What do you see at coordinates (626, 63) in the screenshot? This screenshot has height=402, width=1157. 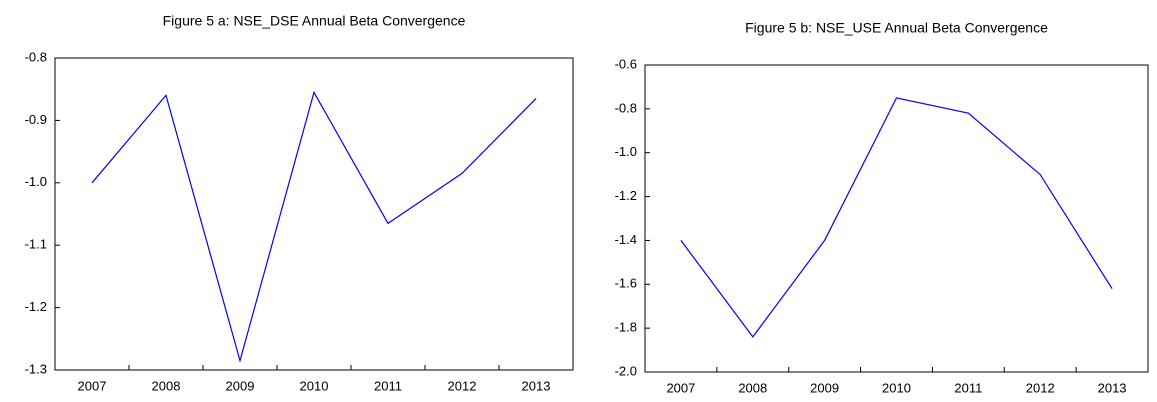 I see `y-tick-label: -0.6` at bounding box center [626, 63].